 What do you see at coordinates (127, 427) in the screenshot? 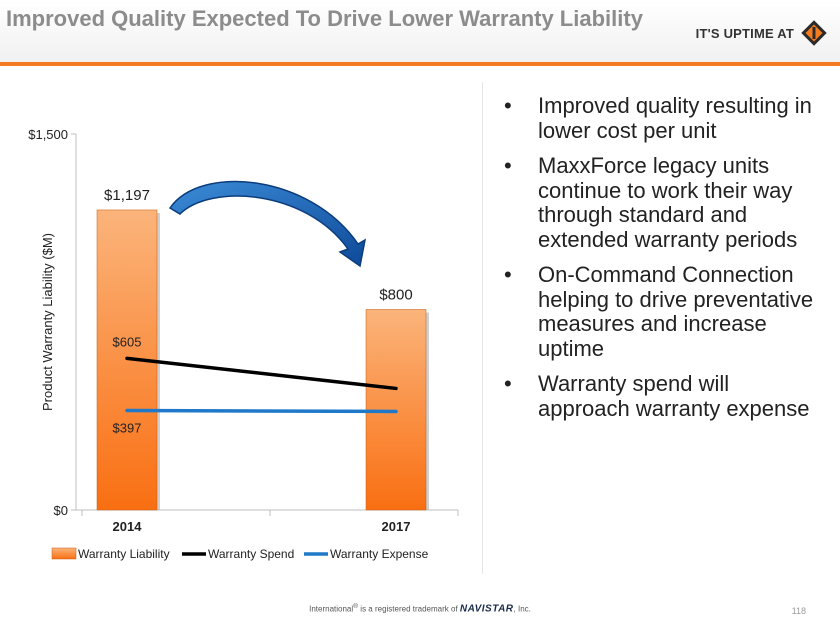
I see `line-value-label: $397` at bounding box center [127, 427].